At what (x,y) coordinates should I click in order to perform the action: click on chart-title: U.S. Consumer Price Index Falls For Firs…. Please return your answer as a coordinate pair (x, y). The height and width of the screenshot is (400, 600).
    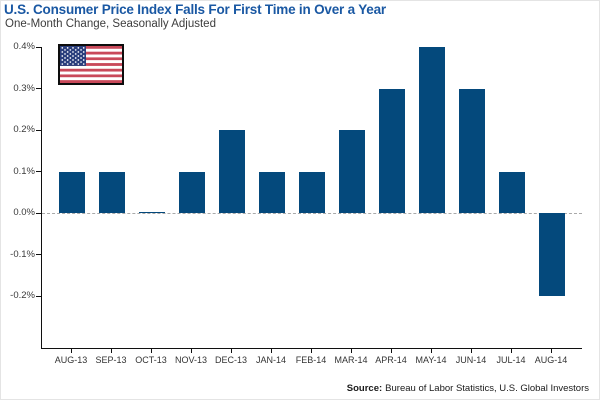
    Looking at the image, I should click on (195, 9).